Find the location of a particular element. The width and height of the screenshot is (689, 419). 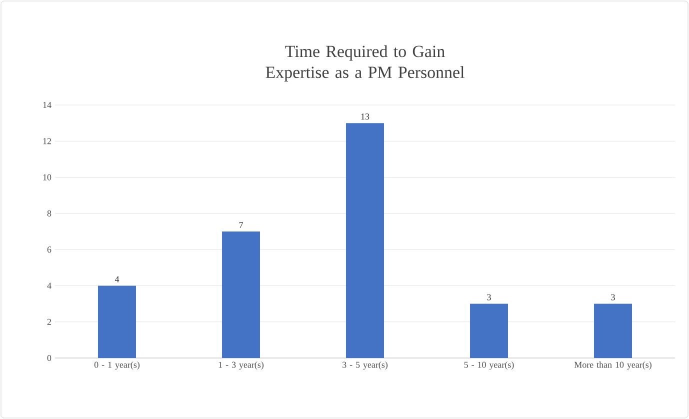

y-tick-label: 14 is located at coordinates (47, 105).